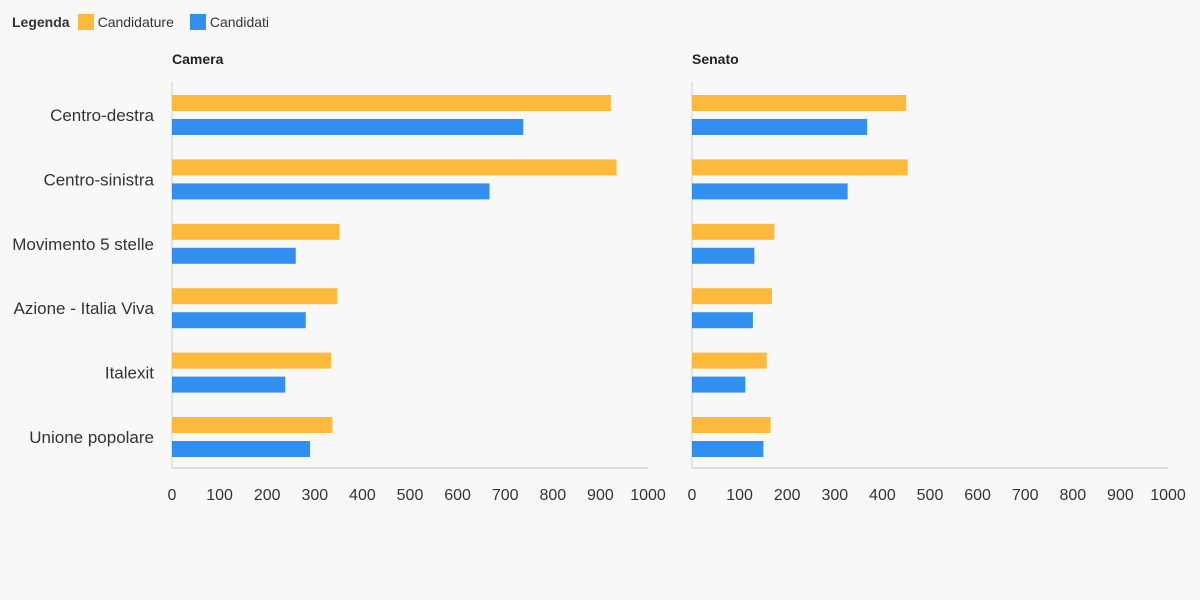 This screenshot has height=600, width=1200. I want to click on category-label-centro-sinistra: Centro-sinistra, so click(98, 179).